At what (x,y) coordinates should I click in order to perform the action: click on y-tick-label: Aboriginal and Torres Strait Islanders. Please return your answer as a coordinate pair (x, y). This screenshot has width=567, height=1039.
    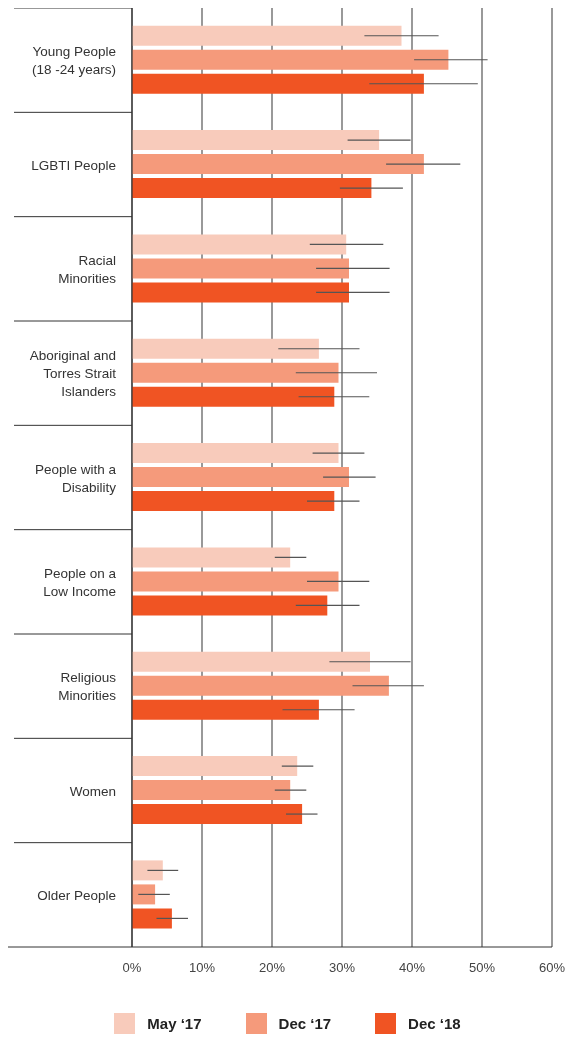
    Looking at the image, I should click on (73, 373).